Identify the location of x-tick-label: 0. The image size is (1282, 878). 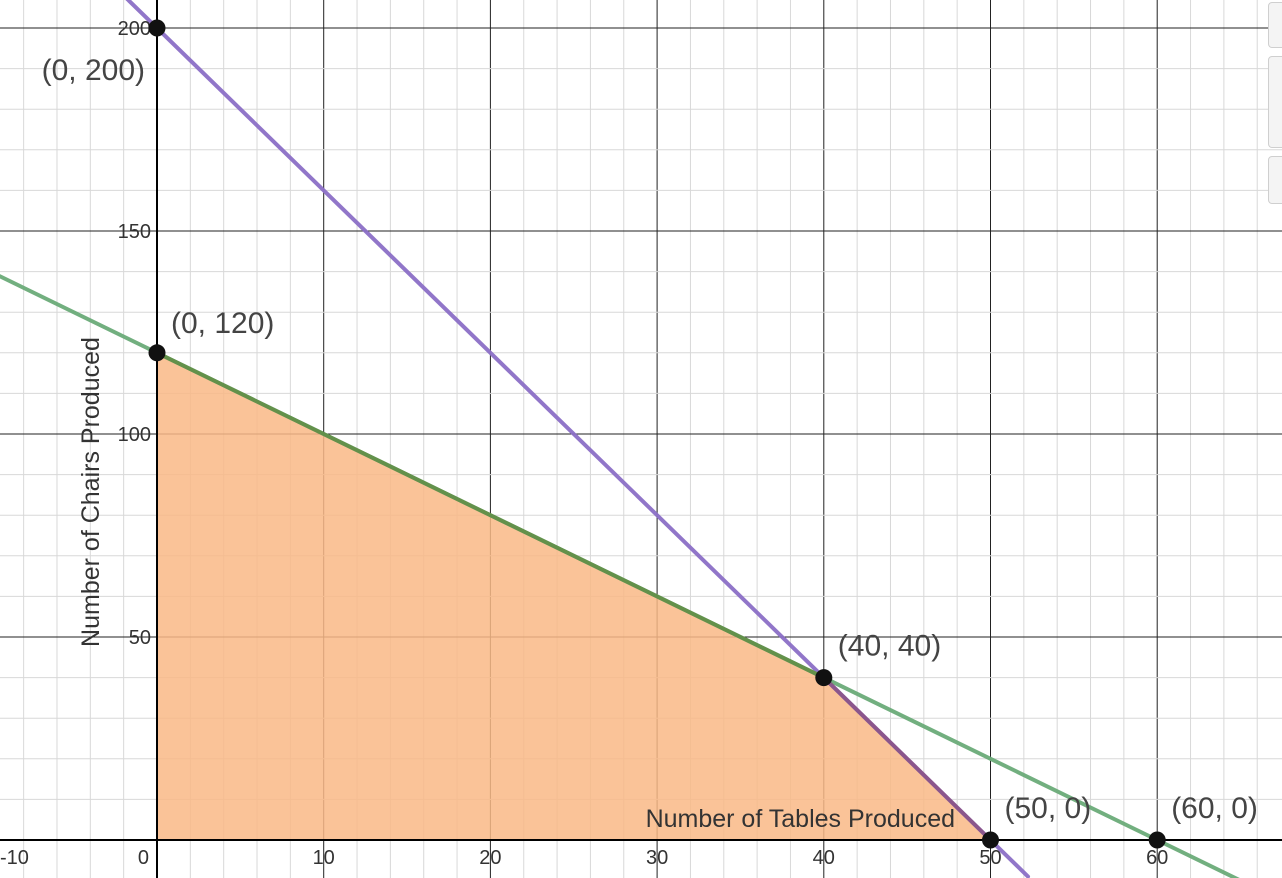
(143, 858).